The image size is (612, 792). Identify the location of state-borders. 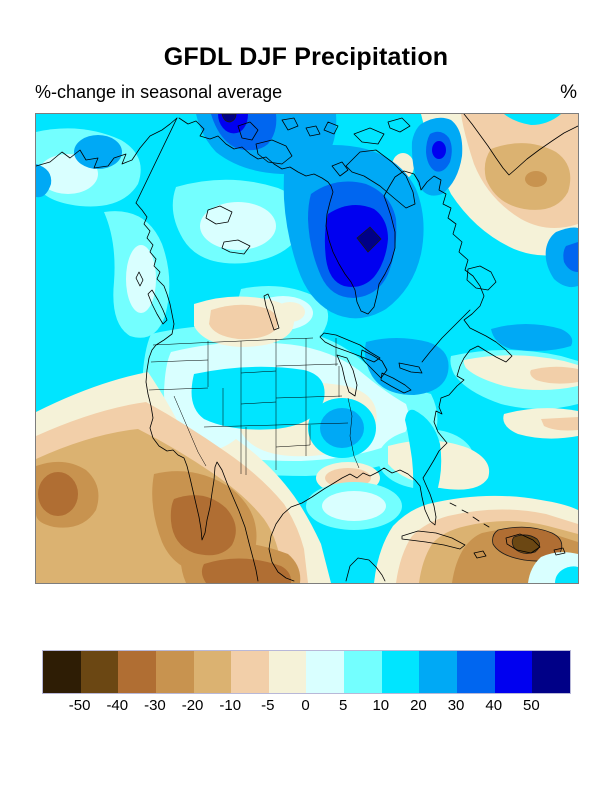
(254, 406).